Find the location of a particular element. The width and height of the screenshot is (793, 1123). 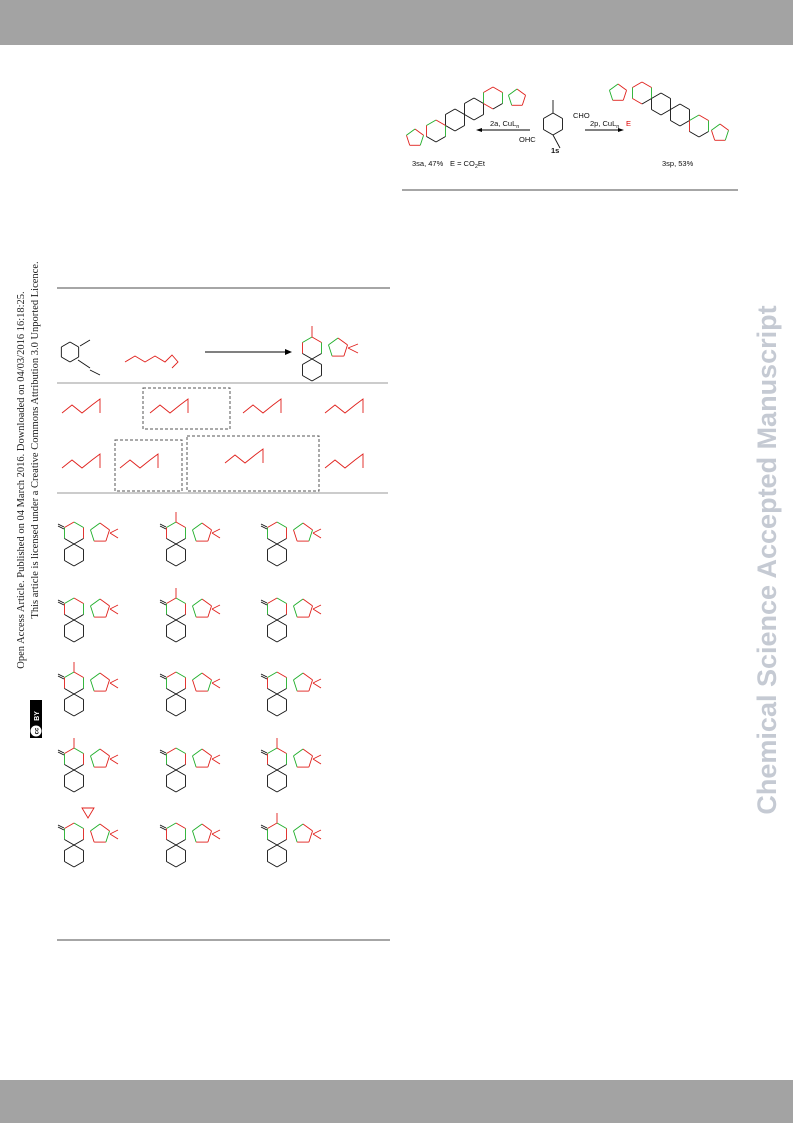

definition: E = CO2Et is located at coordinates (468, 164).